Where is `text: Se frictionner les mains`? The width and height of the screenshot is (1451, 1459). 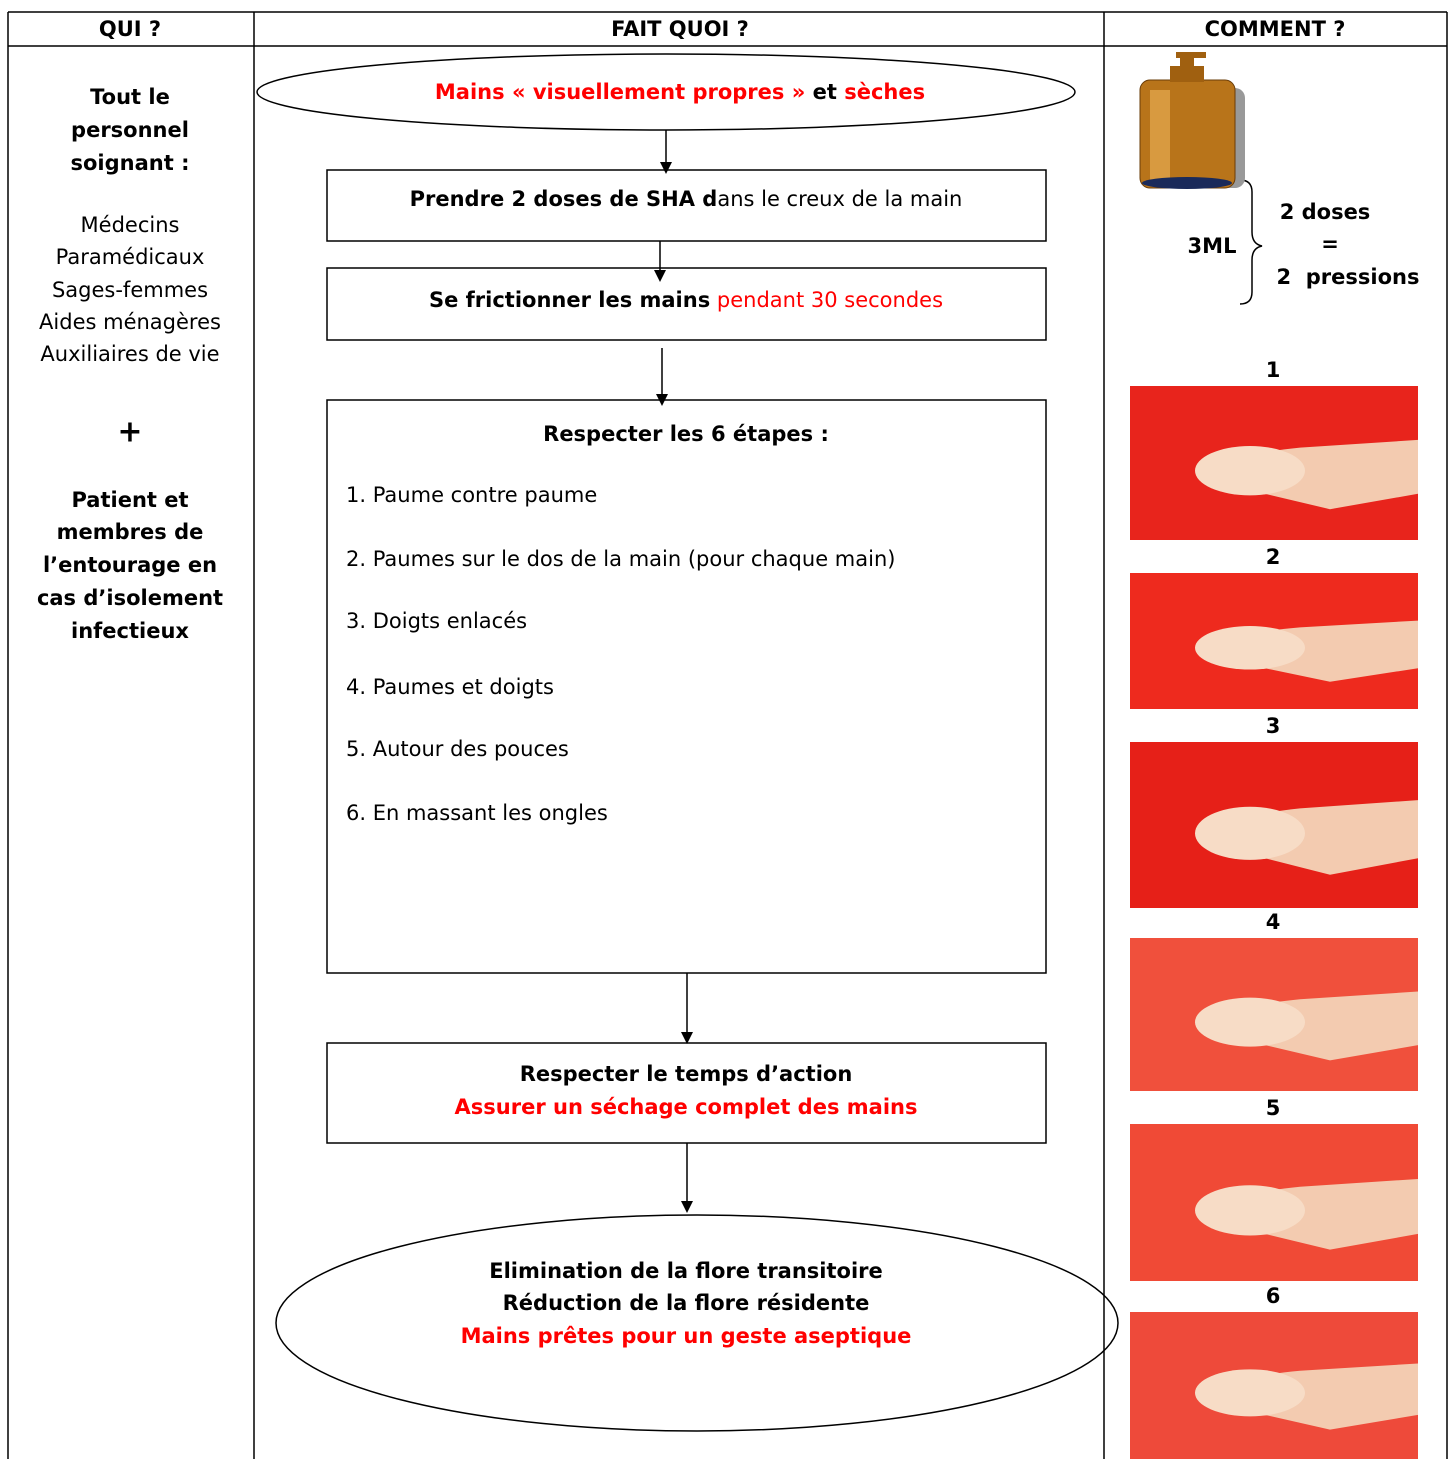
text: Se frictionner les mains is located at coordinates (569, 300).